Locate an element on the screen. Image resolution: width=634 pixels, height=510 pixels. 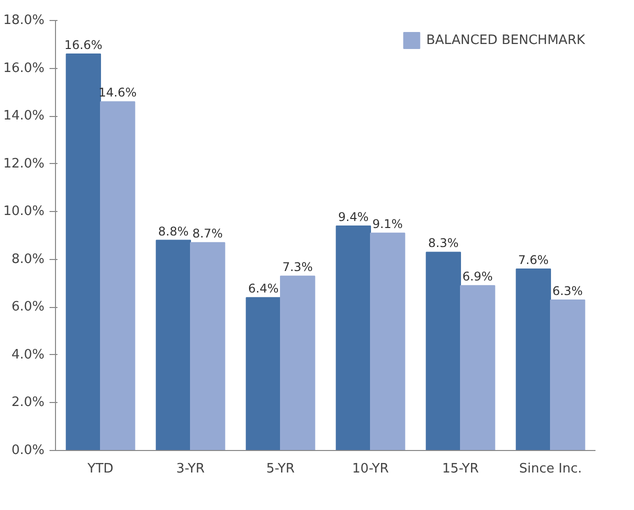
y-tick-label: 12.0% is located at coordinates (24, 164).